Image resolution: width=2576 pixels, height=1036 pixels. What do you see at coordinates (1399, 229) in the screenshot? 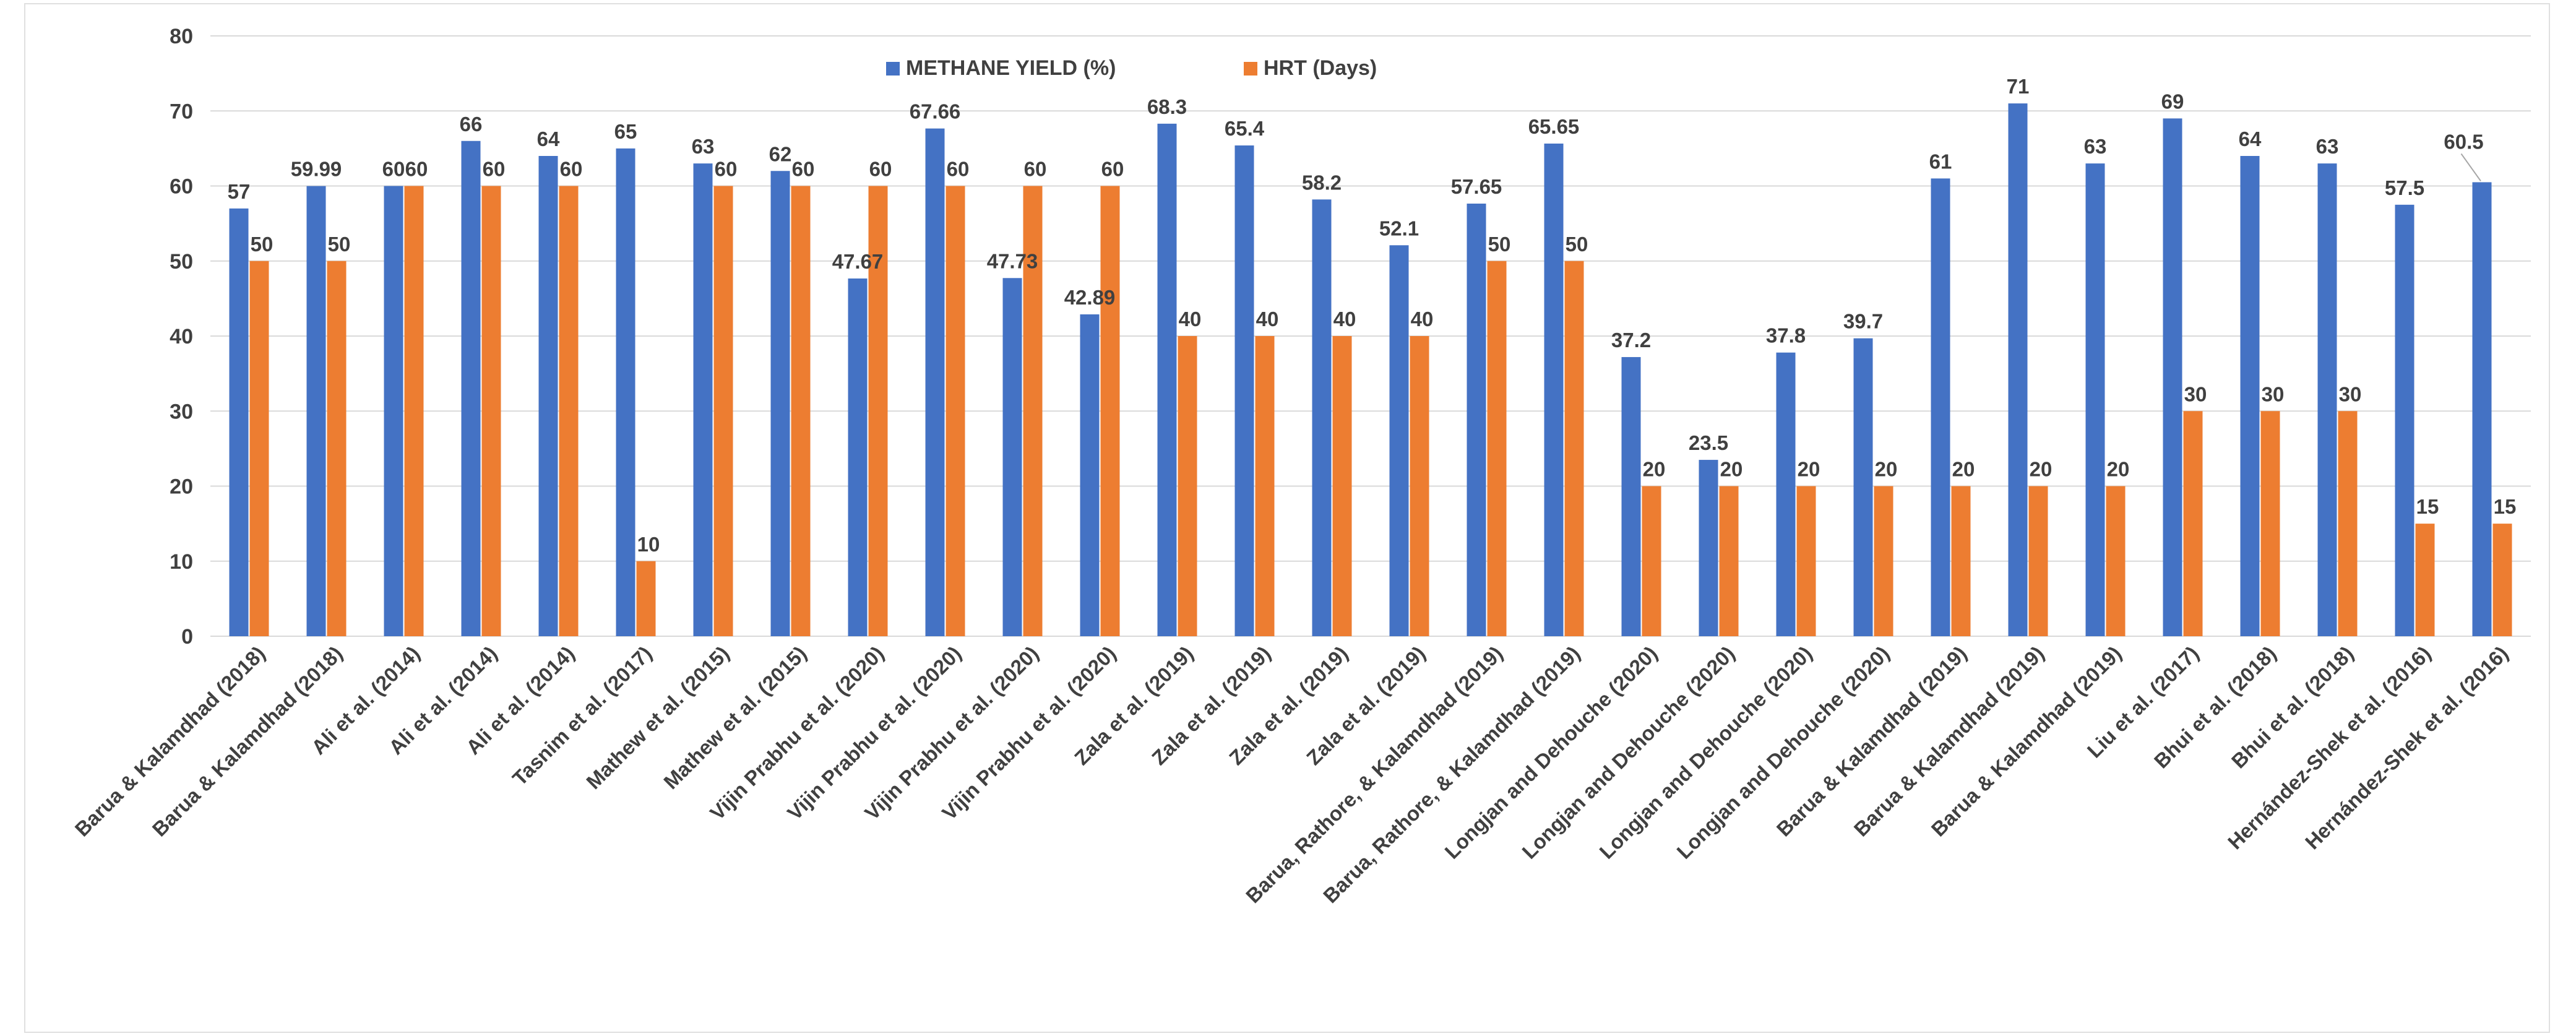
I see `data-label-methane-yield: 52.1` at bounding box center [1399, 229].